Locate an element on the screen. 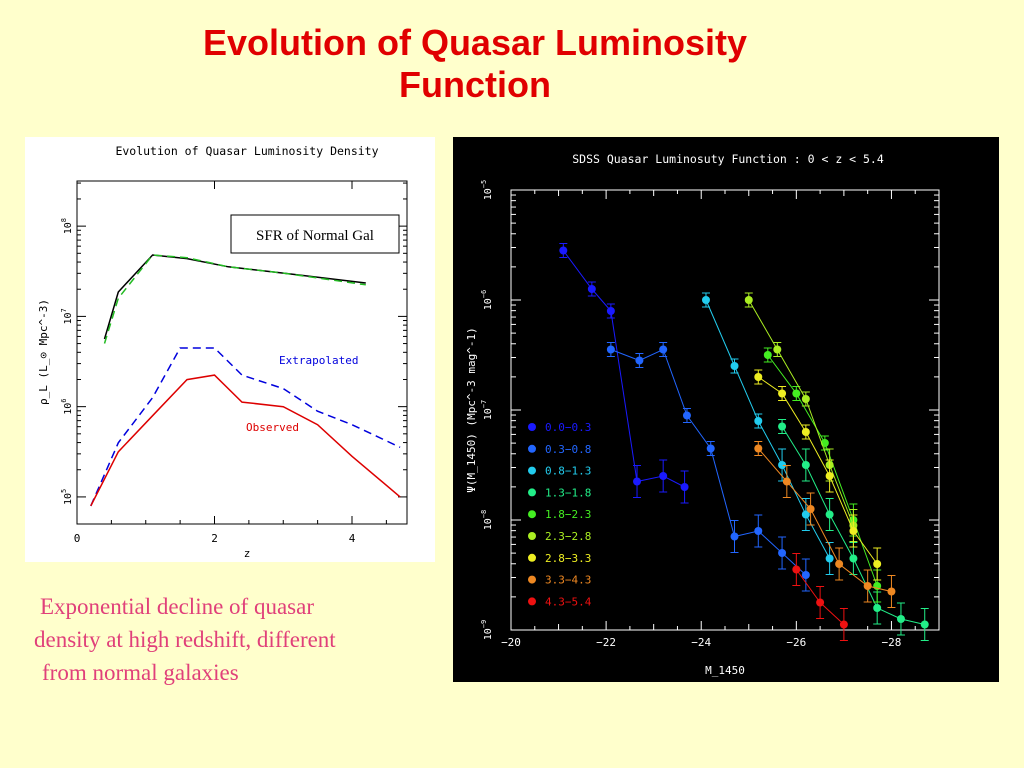 Image resolution: width=1024 pixels, height=768 pixels. x-tick-label-0: 0 is located at coordinates (77, 538).